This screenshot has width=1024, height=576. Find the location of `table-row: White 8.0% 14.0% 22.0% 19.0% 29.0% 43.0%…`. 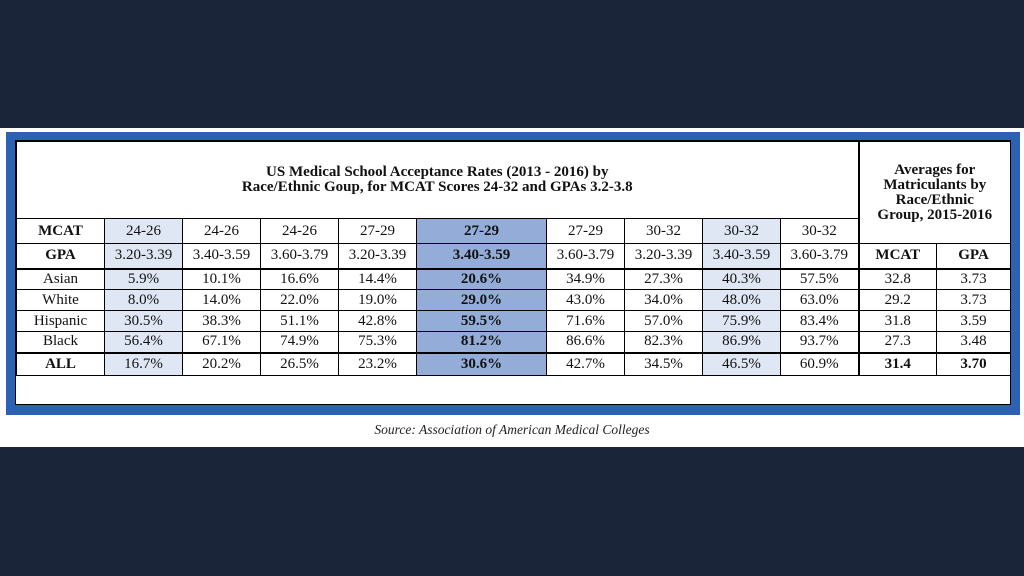

table-row: White 8.0% 14.0% 22.0% 19.0% 29.0% 43.0%… is located at coordinates (514, 300).